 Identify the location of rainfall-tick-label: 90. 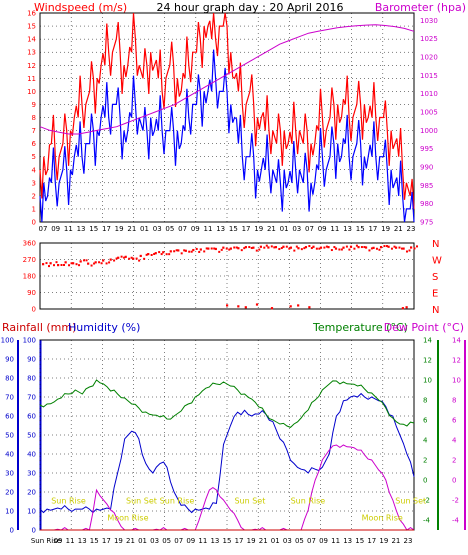
(9, 360).